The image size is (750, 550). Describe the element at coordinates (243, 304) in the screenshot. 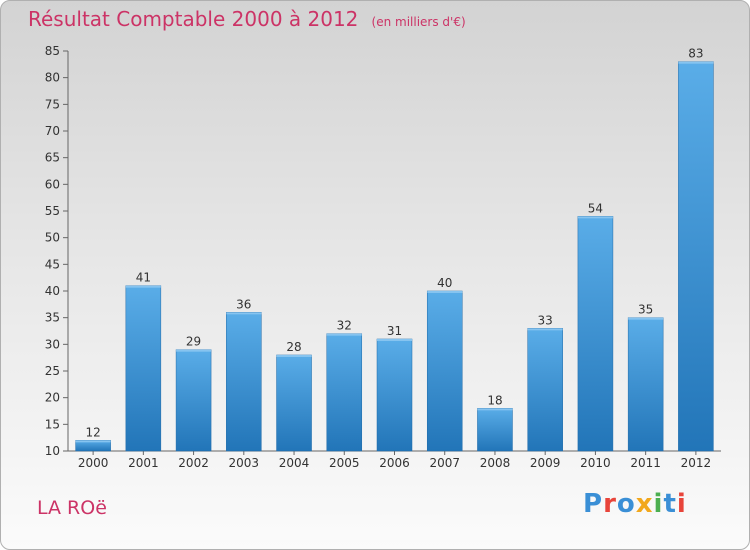

I see `value-label: 36` at that location.